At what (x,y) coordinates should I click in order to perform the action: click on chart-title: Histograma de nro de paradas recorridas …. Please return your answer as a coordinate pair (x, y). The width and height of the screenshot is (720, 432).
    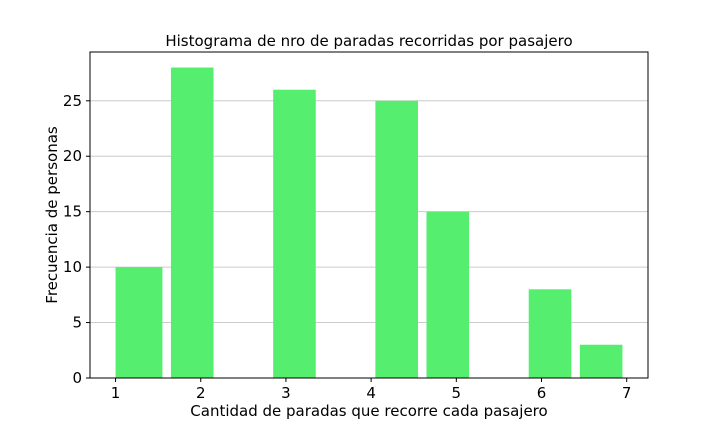
    Looking at the image, I should click on (368, 41).